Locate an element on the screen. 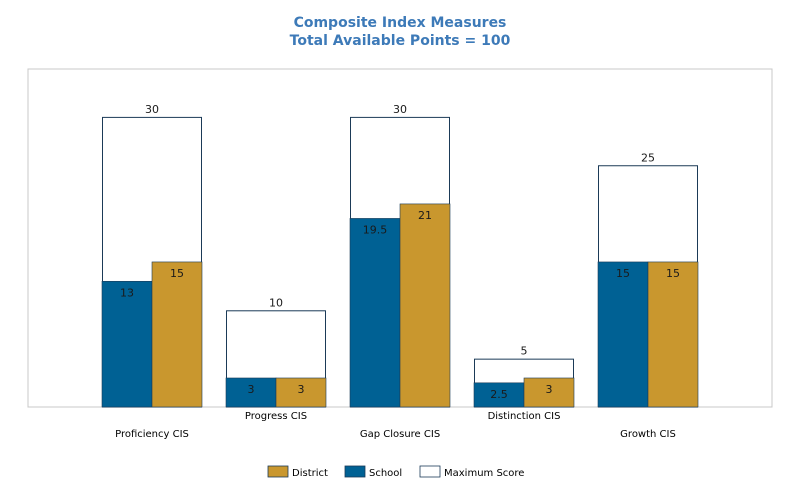  x-tick-label-4: Growth CIS is located at coordinates (648, 434).